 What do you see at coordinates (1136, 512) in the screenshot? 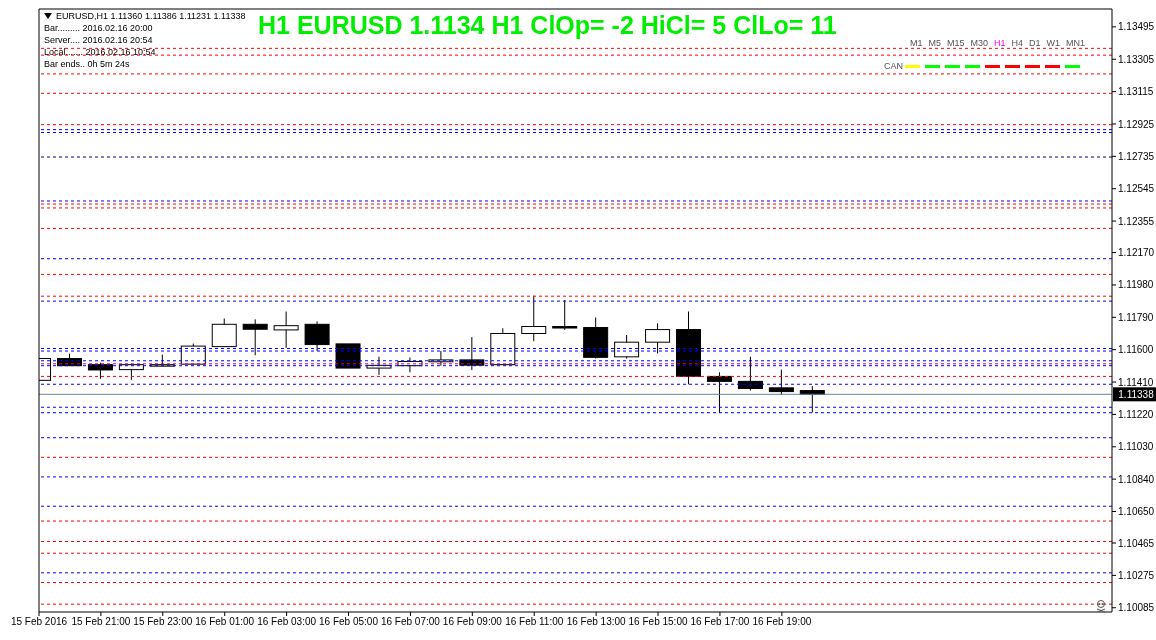
I see `y-tick-label: 1.10650` at bounding box center [1136, 512].